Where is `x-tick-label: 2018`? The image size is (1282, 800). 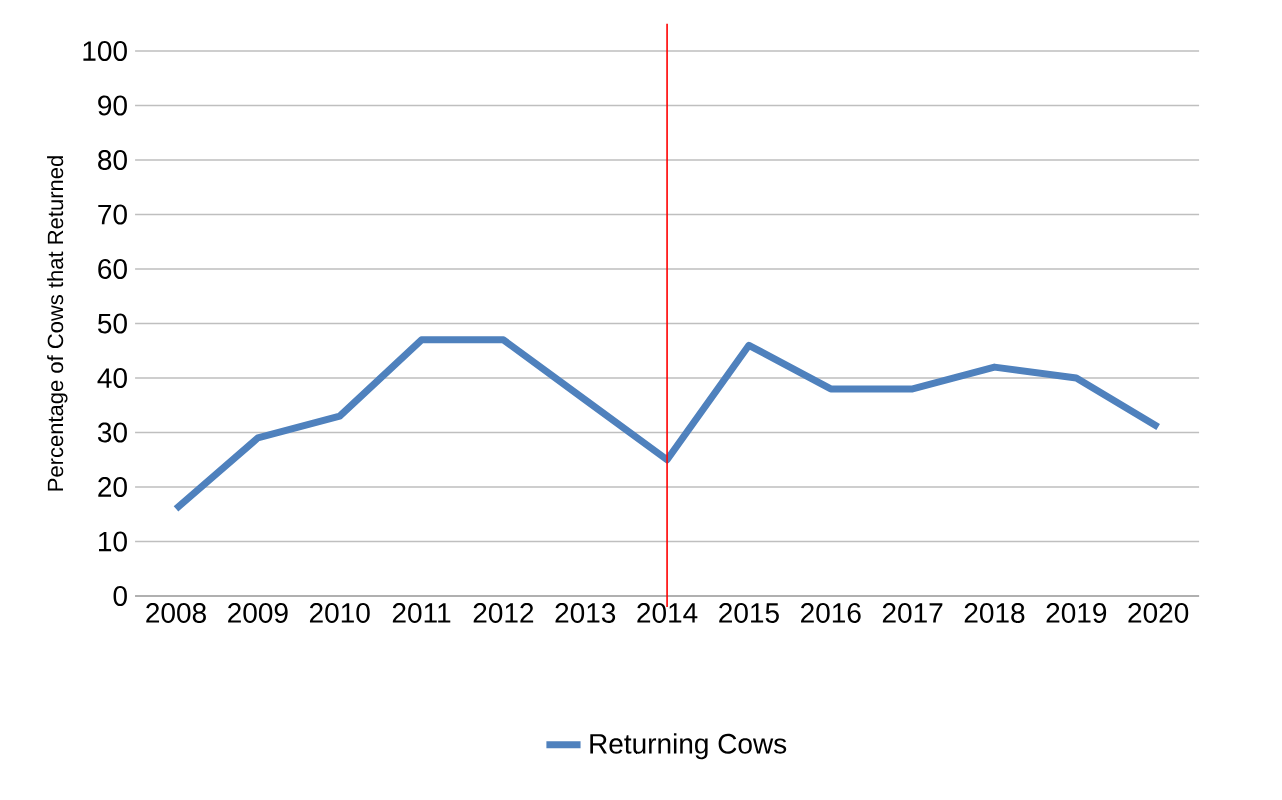
x-tick-label: 2018 is located at coordinates (994, 613).